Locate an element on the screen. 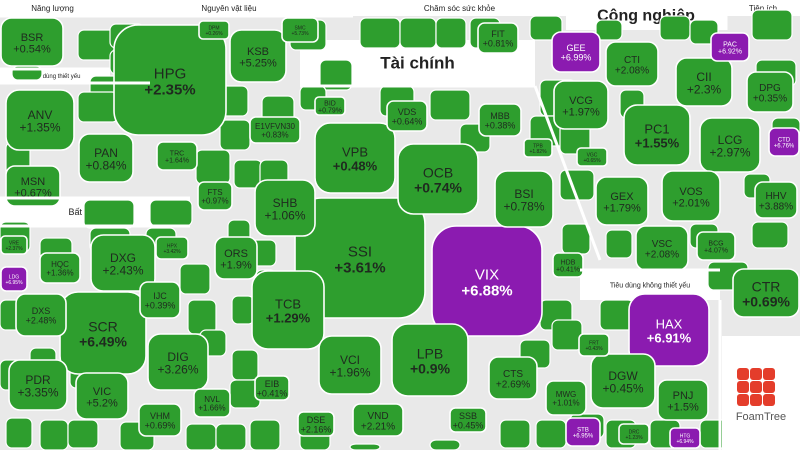 Image resolution: width=800 pixels, height=450 pixels. tile-ticker: FTS is located at coordinates (214, 192).